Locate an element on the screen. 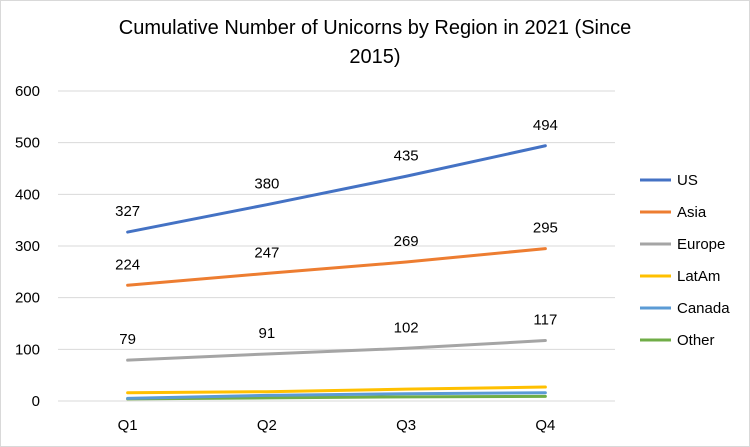 The height and width of the screenshot is (447, 750). data-label: 435 is located at coordinates (406, 155).